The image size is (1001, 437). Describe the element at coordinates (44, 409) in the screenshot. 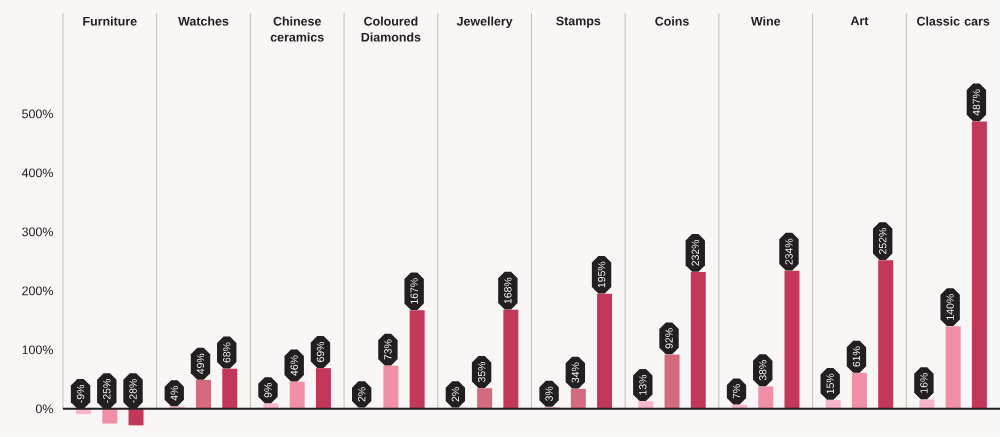

I see `y-tick-label: 0%` at that location.